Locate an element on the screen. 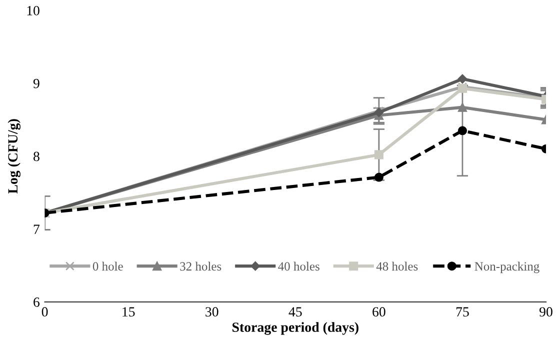  y-axis-title: Log (CFU/g) is located at coordinates (14, 156).